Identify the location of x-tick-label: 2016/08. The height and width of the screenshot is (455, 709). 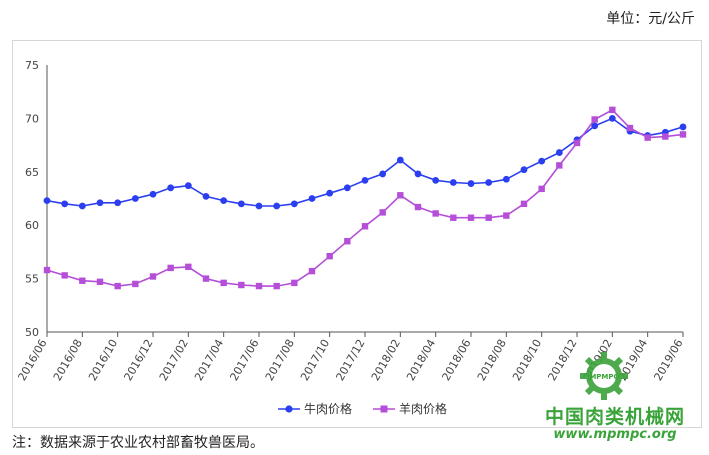
(68, 360).